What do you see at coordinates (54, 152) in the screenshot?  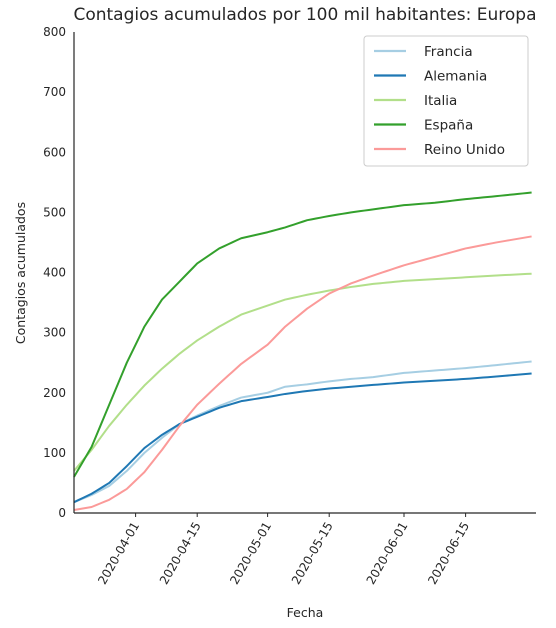 I see `y-tick-label: 600` at bounding box center [54, 152].